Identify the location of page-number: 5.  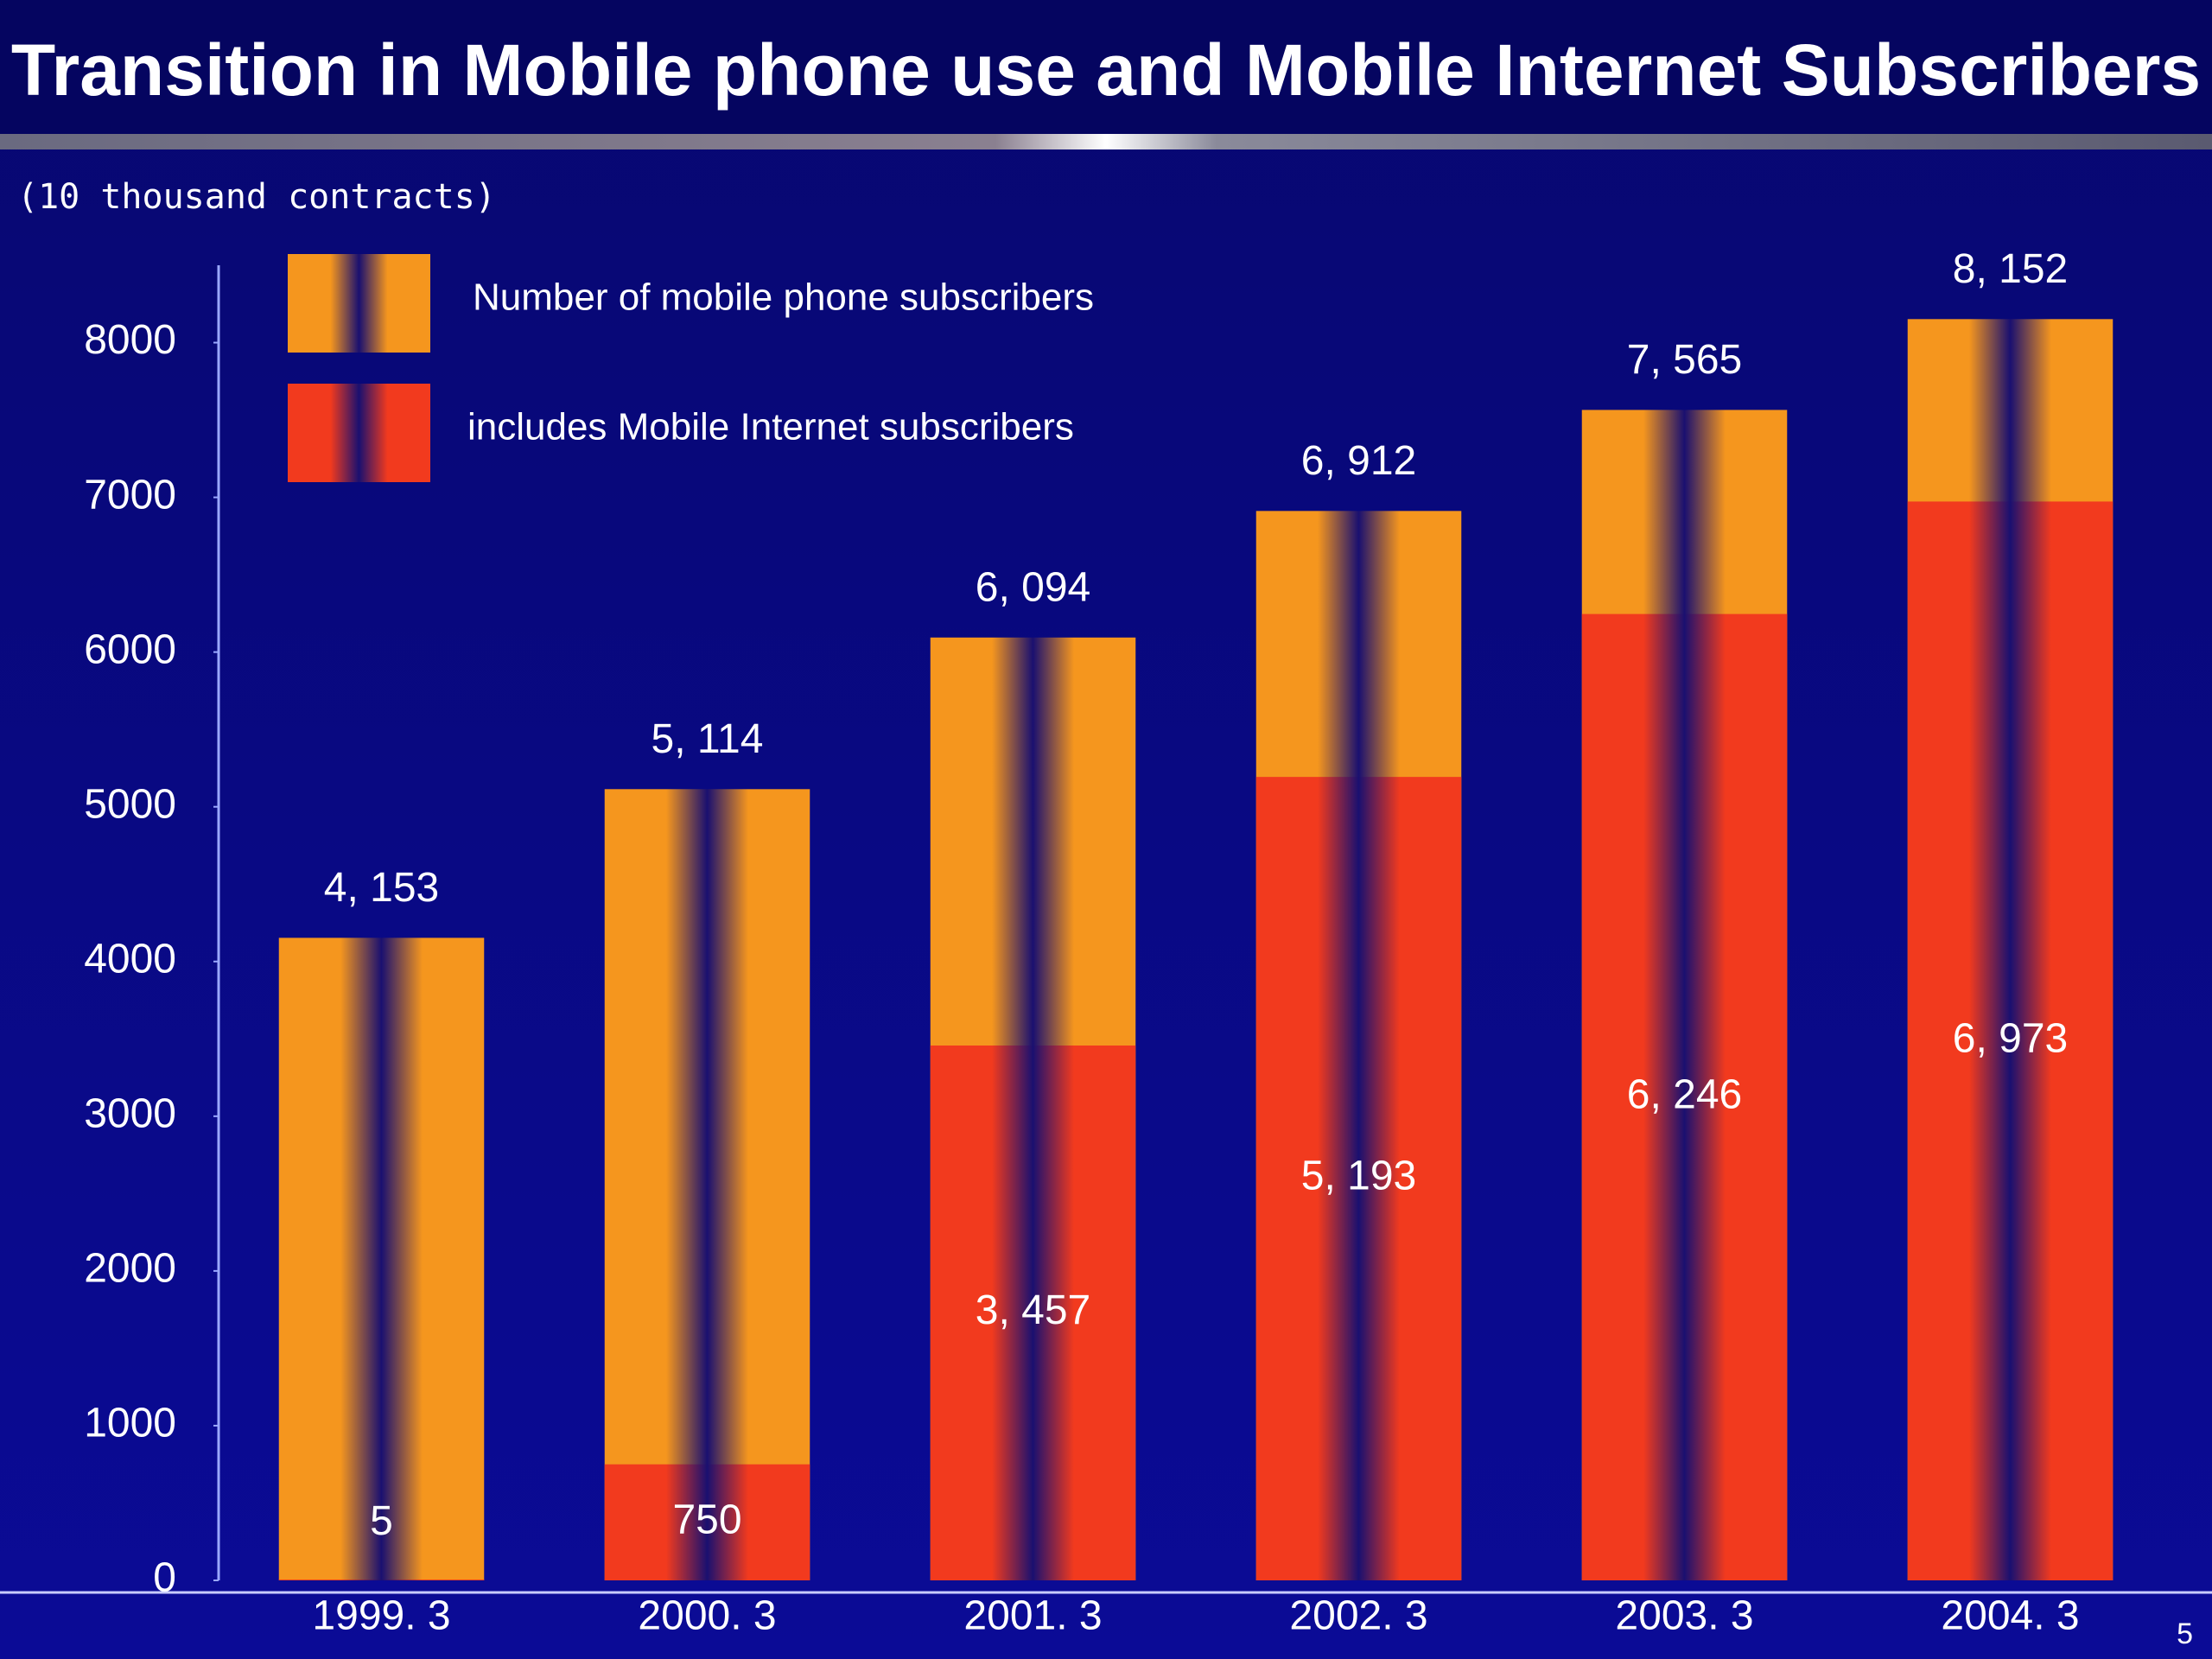
(2185, 1634).